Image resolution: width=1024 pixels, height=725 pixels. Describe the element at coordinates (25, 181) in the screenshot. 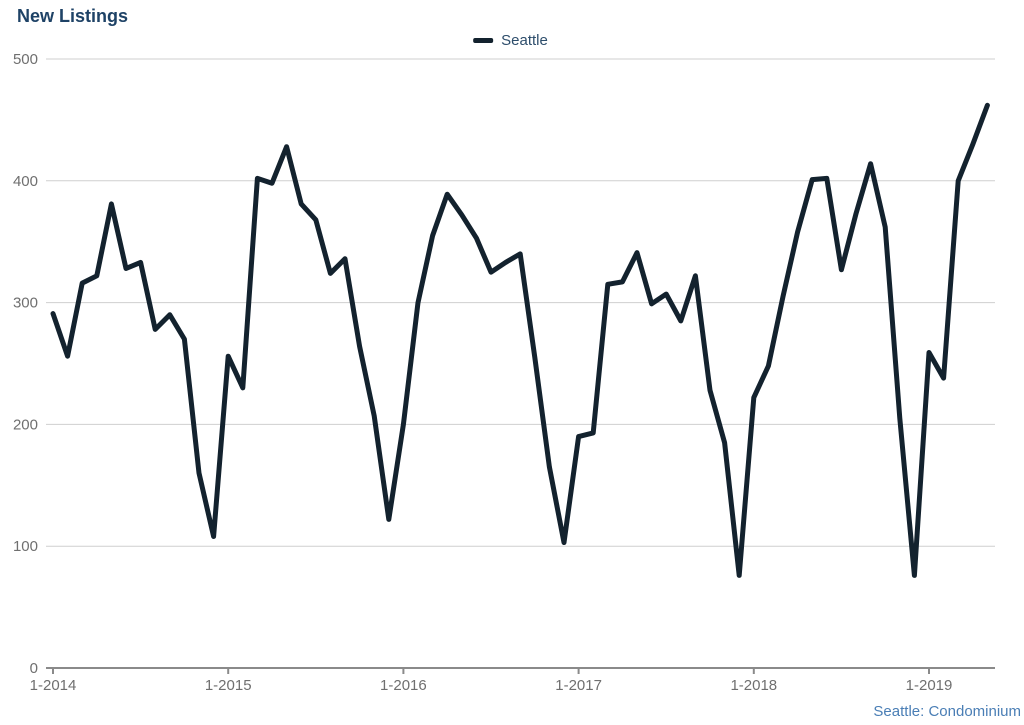

I see `y-axis-label: 400` at that location.